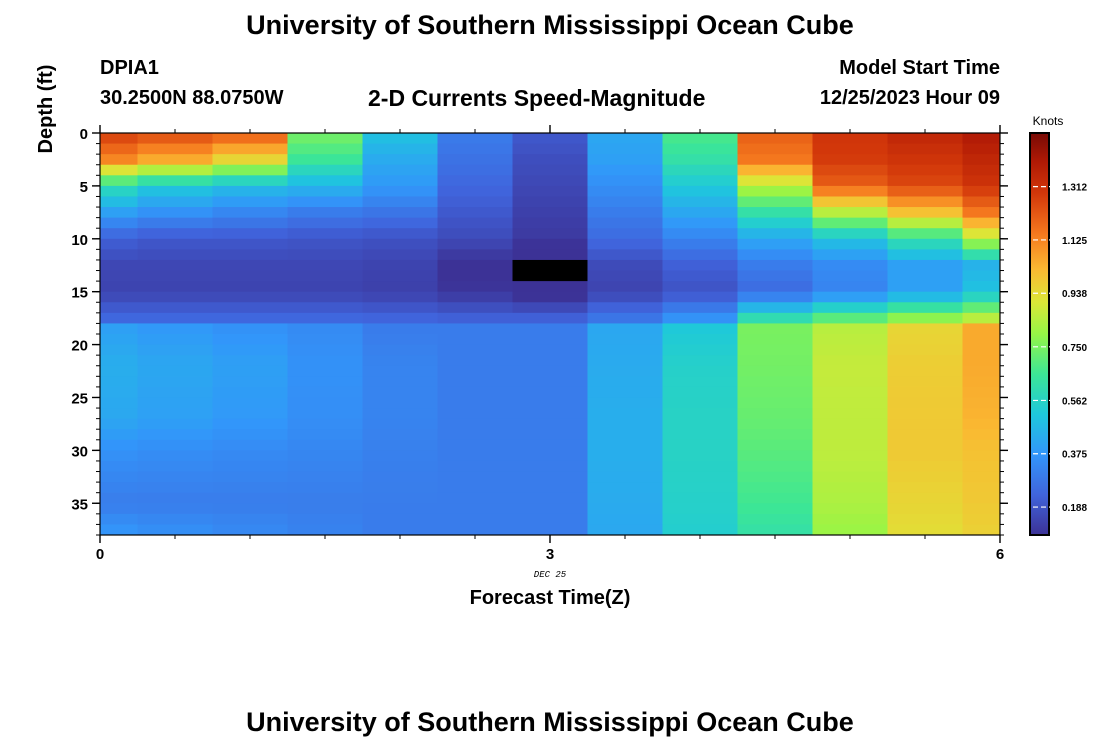 This screenshot has width=1100, height=750. Describe the element at coordinates (1039, 334) in the screenshot. I see `colorbar-scale` at that location.